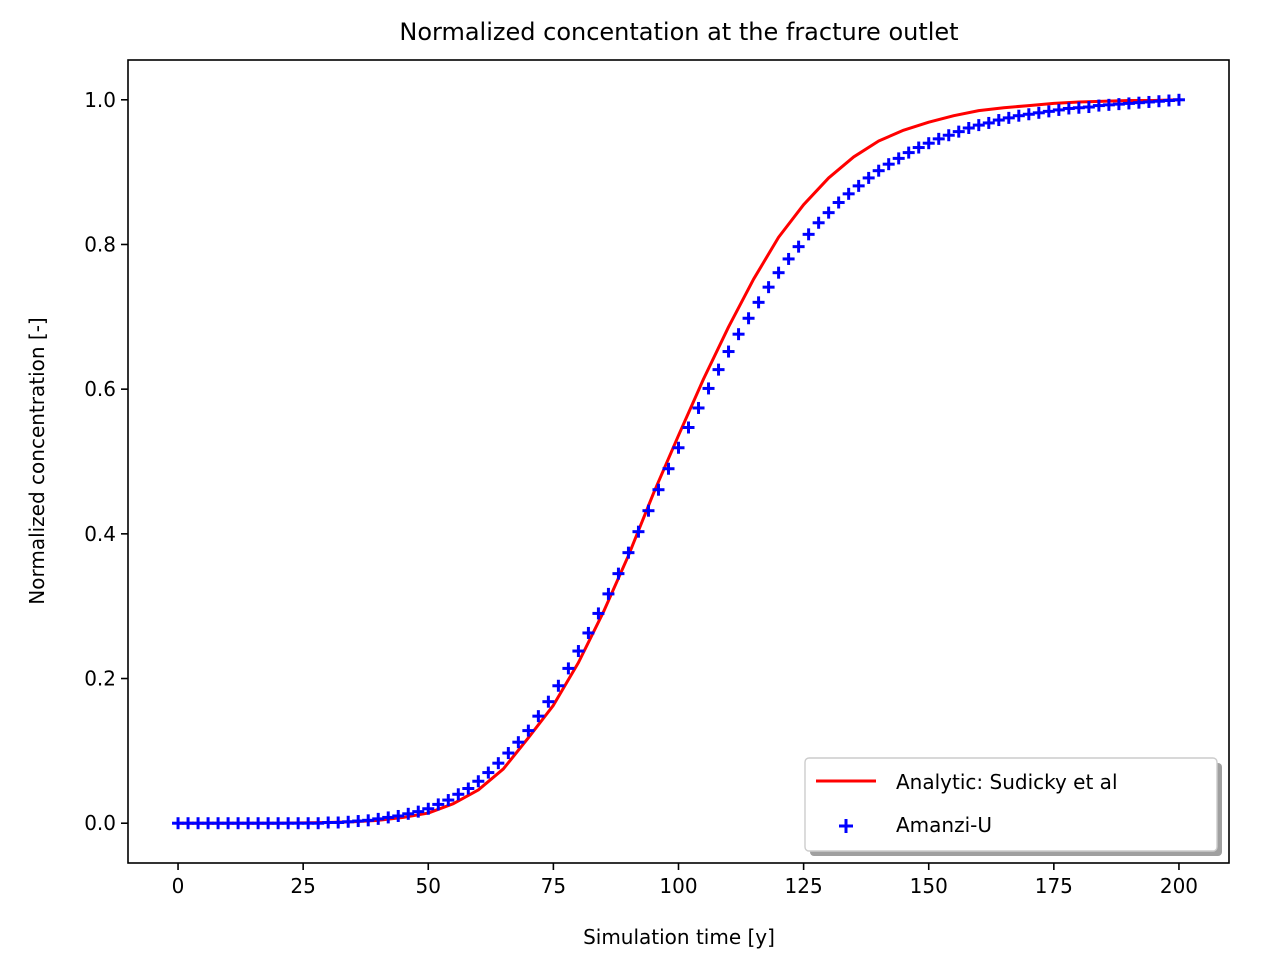 The height and width of the screenshot is (960, 1280). I want to click on x-tick-label: 175, so click(1054, 886).